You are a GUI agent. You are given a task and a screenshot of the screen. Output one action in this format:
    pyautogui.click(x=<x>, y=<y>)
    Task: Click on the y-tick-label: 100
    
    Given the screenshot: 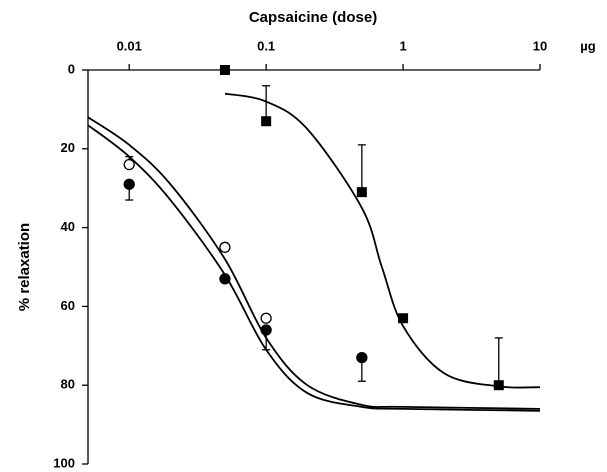 What is the action you would take?
    pyautogui.click(x=64, y=462)
    